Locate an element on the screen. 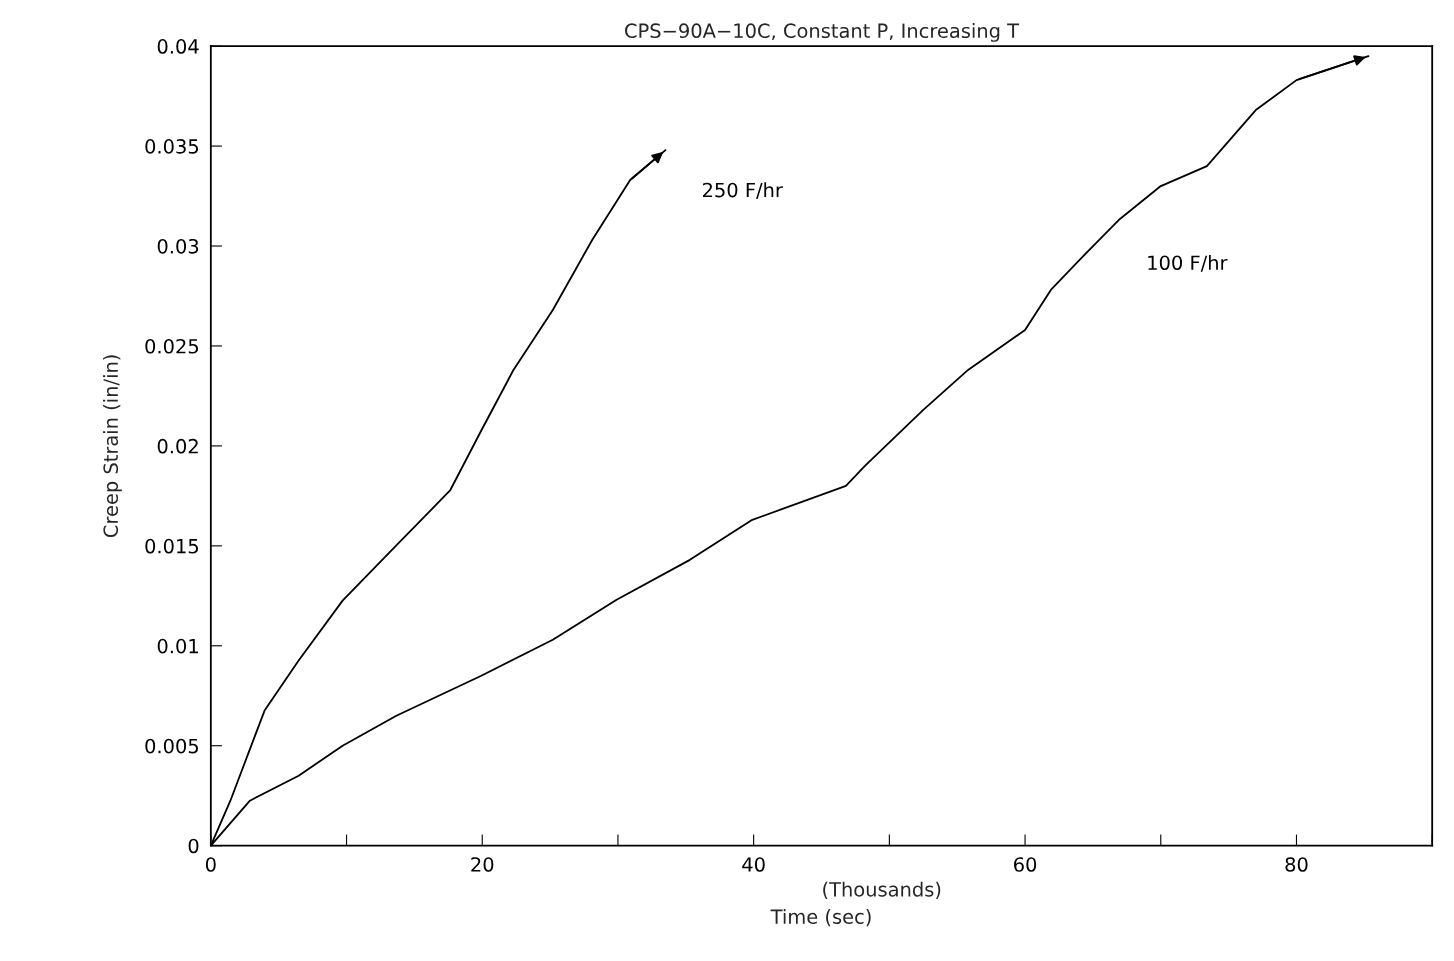 The width and height of the screenshot is (1454, 961). text: 100 F/hr is located at coordinates (1188, 263).